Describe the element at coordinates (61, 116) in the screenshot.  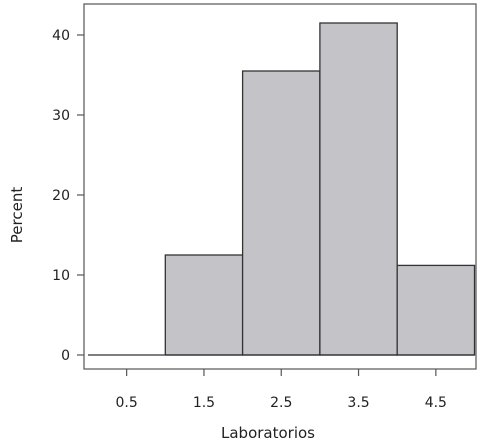
I see `y-tick-label-30: 30` at that location.